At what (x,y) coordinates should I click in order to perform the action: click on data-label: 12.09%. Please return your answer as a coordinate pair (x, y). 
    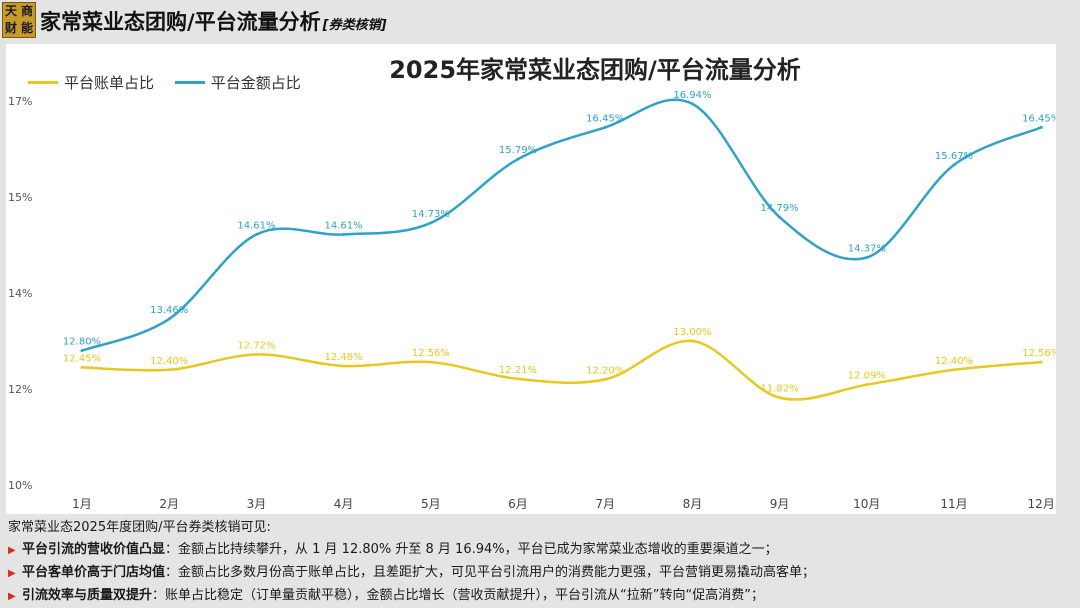
    Looking at the image, I should click on (867, 376).